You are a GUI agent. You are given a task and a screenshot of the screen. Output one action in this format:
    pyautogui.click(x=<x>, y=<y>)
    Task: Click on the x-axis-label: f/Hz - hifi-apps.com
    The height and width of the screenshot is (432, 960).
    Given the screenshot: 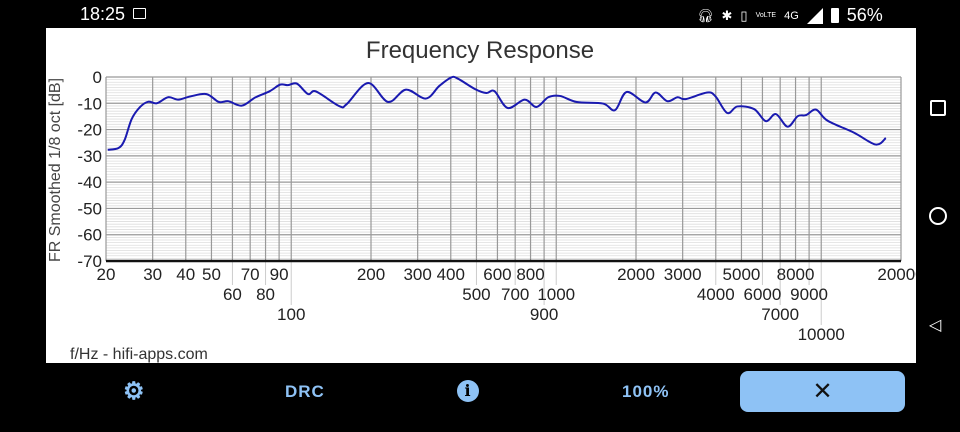 What is the action you would take?
    pyautogui.click(x=139, y=354)
    